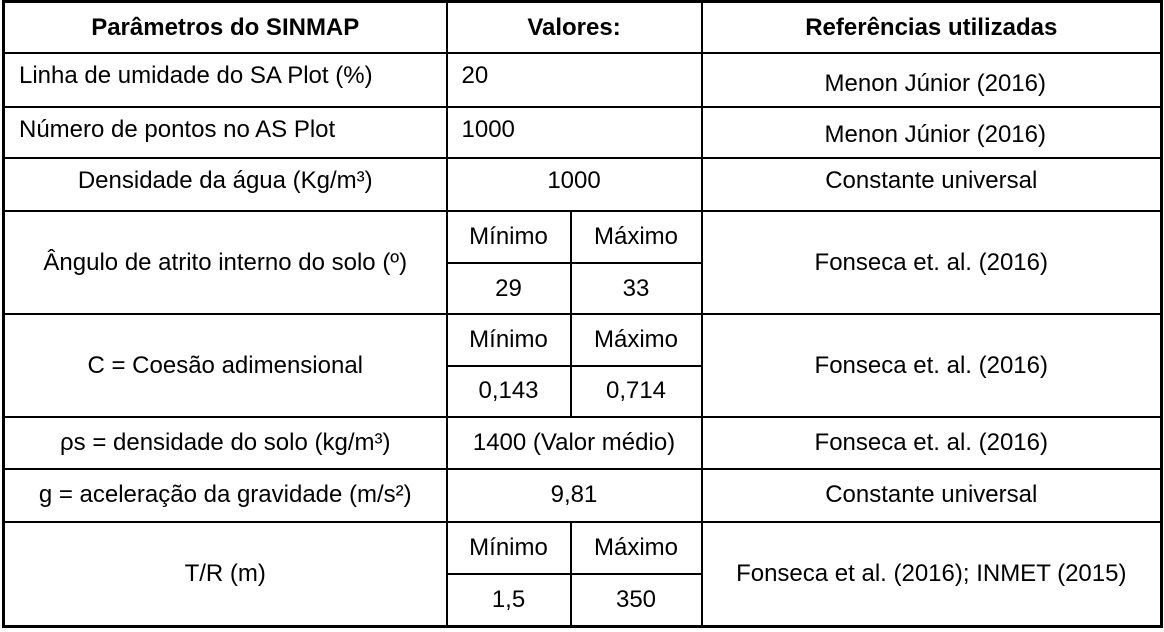 The width and height of the screenshot is (1164, 632). What do you see at coordinates (574, 495) in the screenshot?
I see `value-cell: 9,81` at bounding box center [574, 495].